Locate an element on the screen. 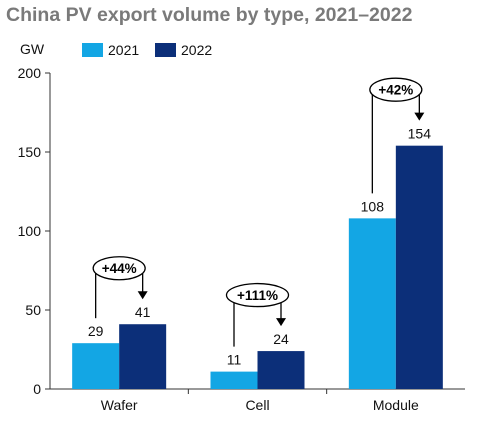 The width and height of the screenshot is (485, 423). data-label: 29 is located at coordinates (96, 331).